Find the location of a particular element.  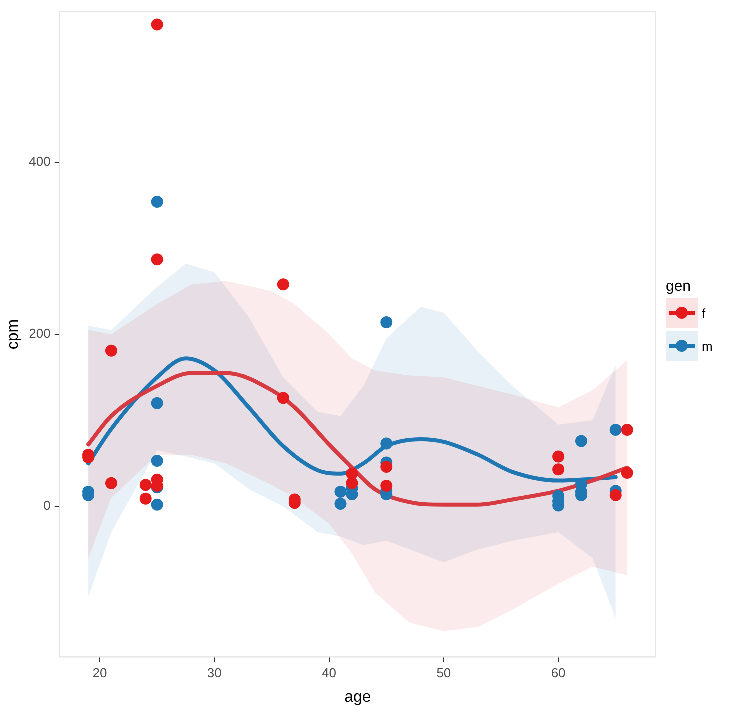

x-tick-label: 40 is located at coordinates (329, 673).